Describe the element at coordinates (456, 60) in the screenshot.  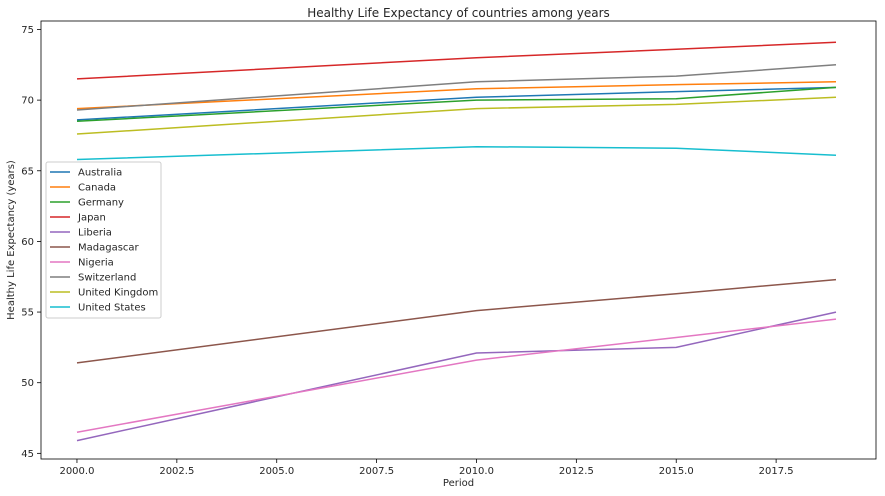
I see `series-line-japan` at that location.